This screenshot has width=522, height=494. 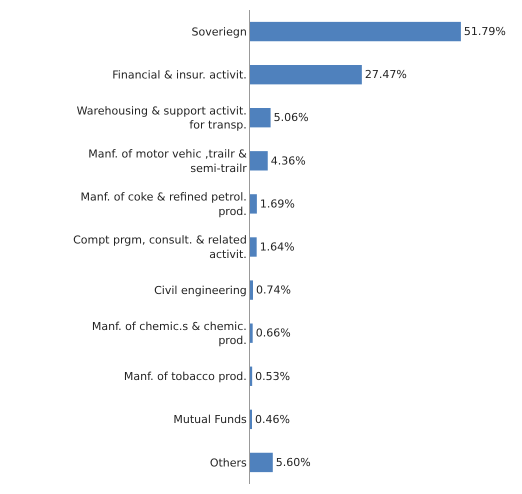 What do you see at coordinates (160, 247) in the screenshot?
I see `y-tick-label: Compt prgm, consult. & related activit.` at bounding box center [160, 247].